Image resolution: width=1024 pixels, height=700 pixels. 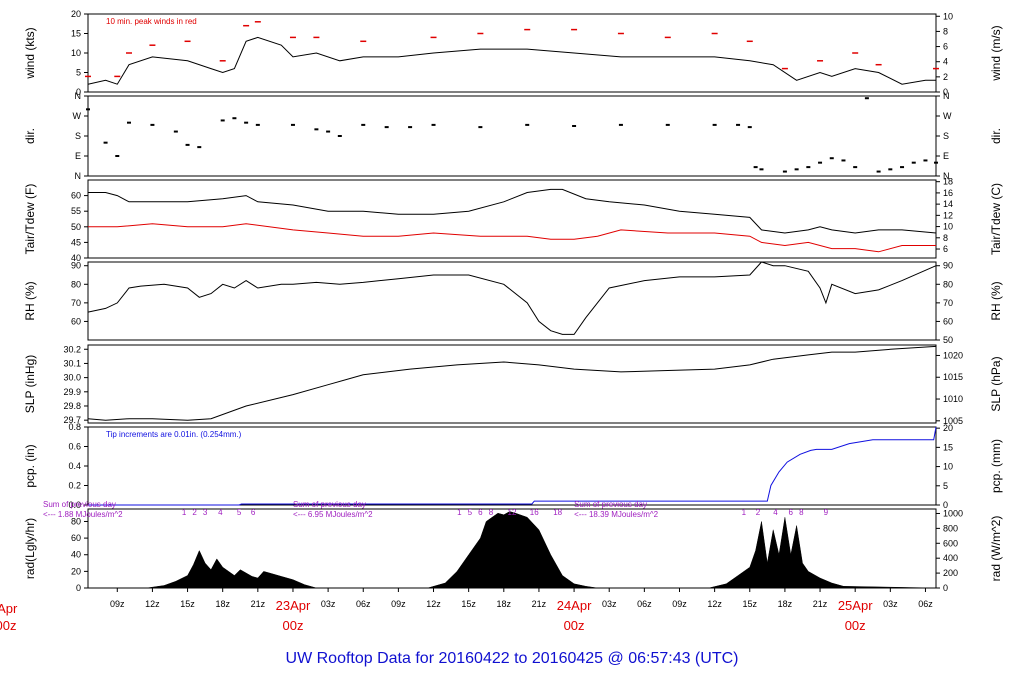 What do you see at coordinates (539, 604) in the screenshot?
I see `hour-tick-label: 21z` at bounding box center [539, 604].